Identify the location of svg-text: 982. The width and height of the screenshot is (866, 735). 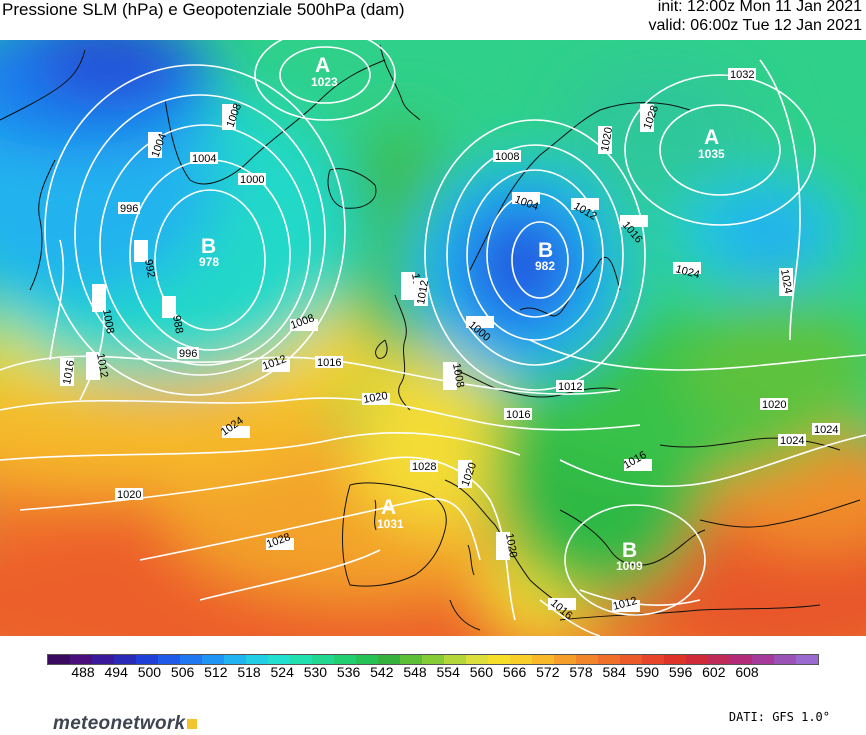
(545, 266).